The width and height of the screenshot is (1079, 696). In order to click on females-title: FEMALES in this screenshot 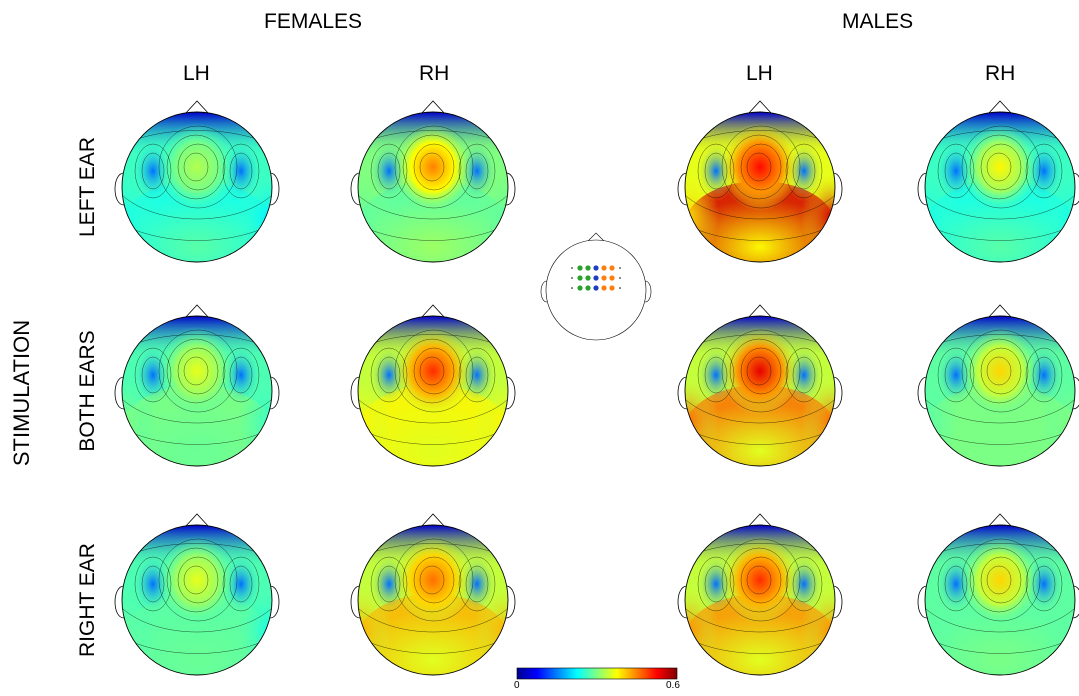, I will do `click(313, 21)`.